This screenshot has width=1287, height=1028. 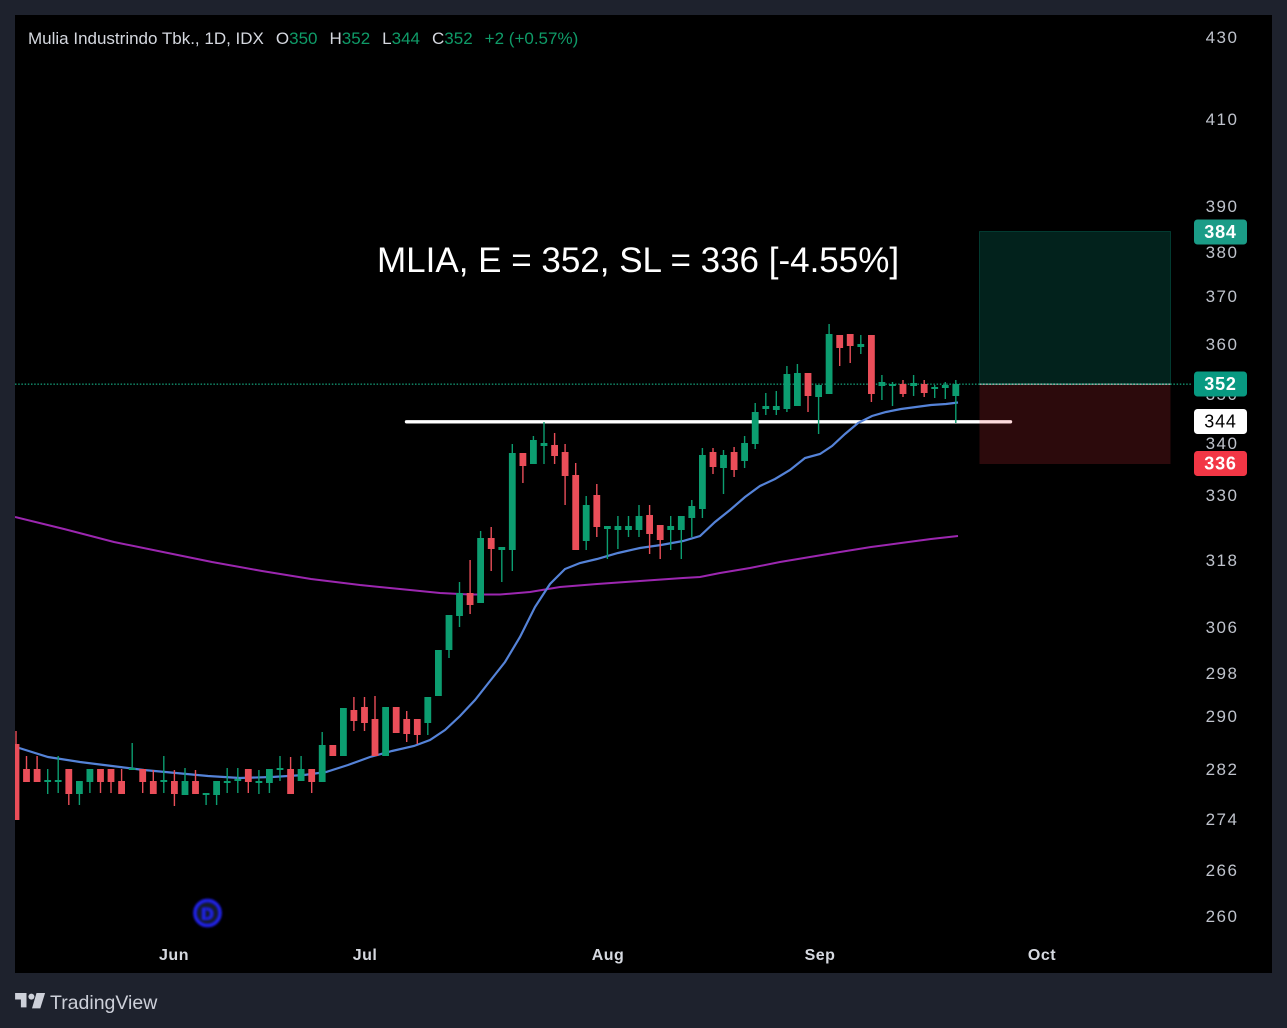 I want to click on svg-text: 266, so click(x=1222, y=870).